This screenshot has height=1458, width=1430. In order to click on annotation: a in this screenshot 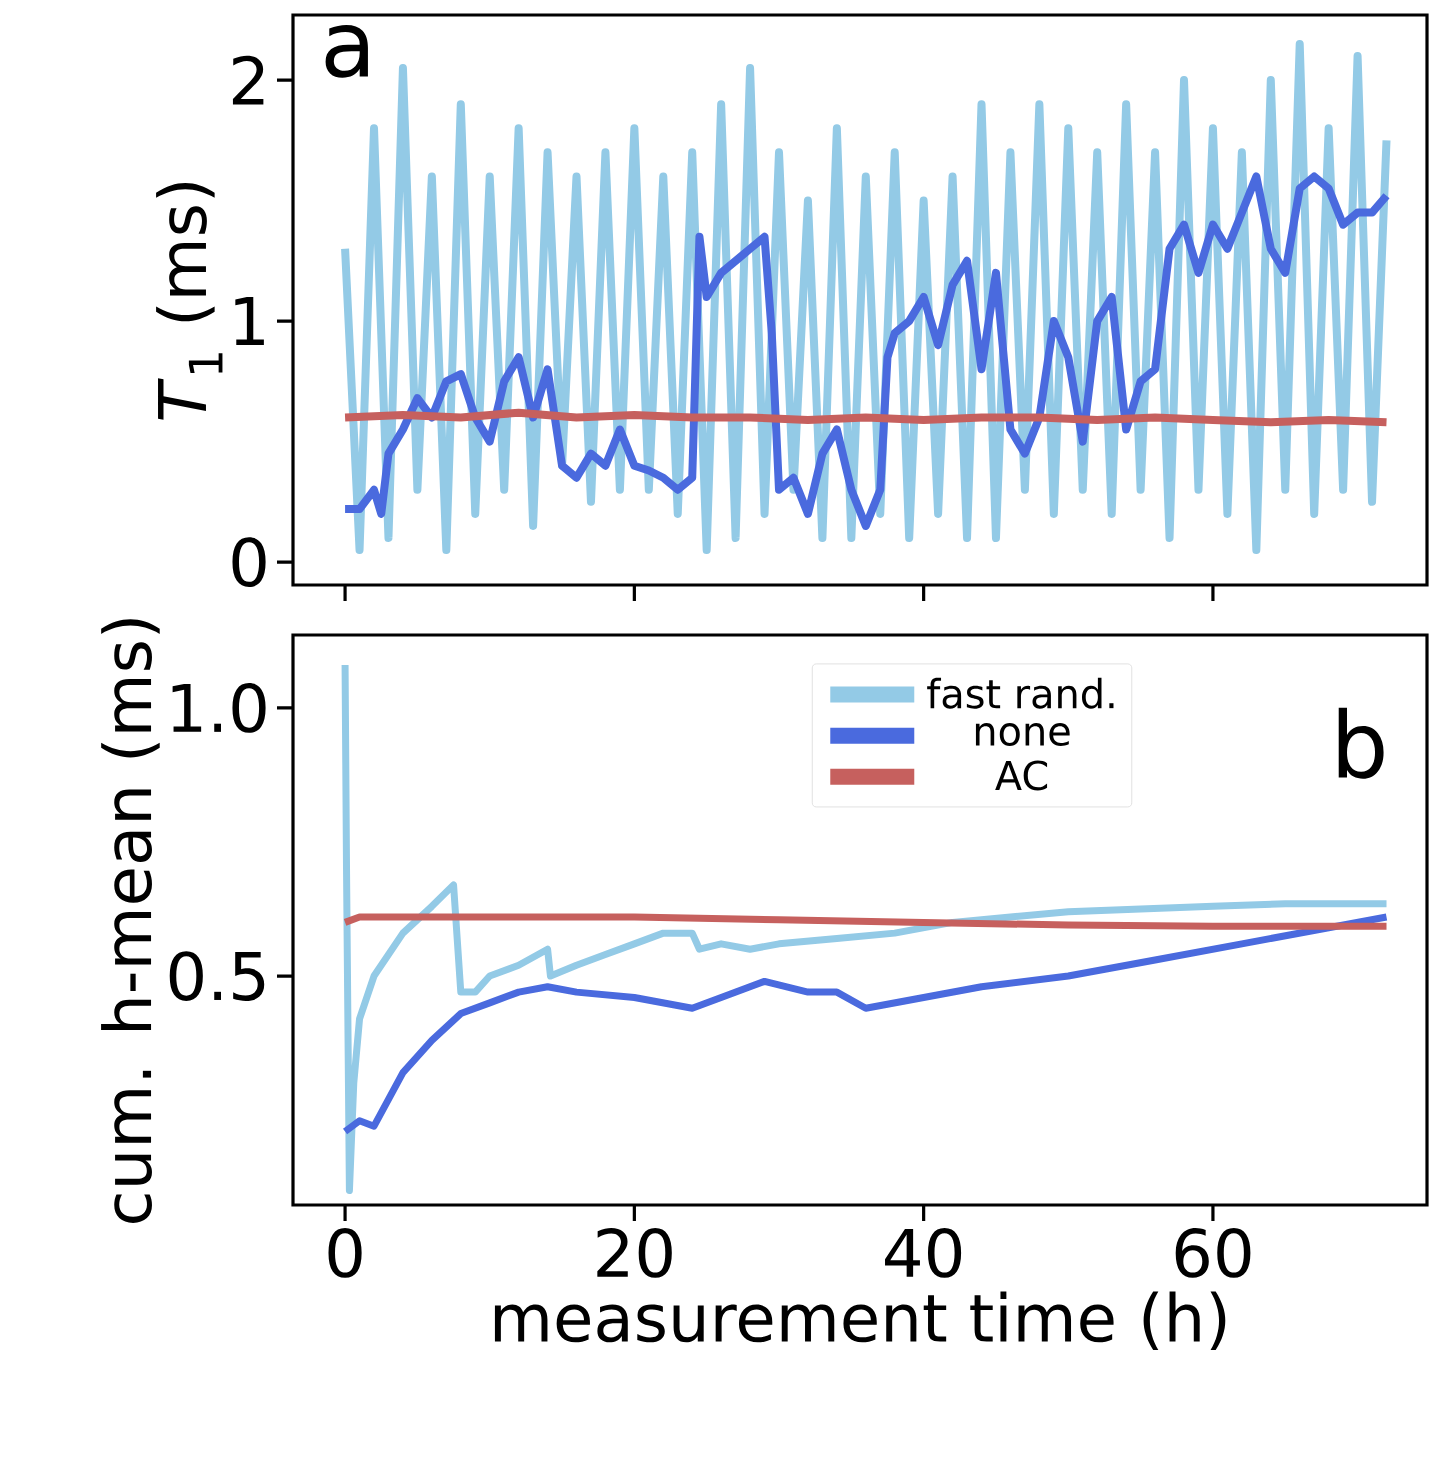, I will do `click(346, 51)`.